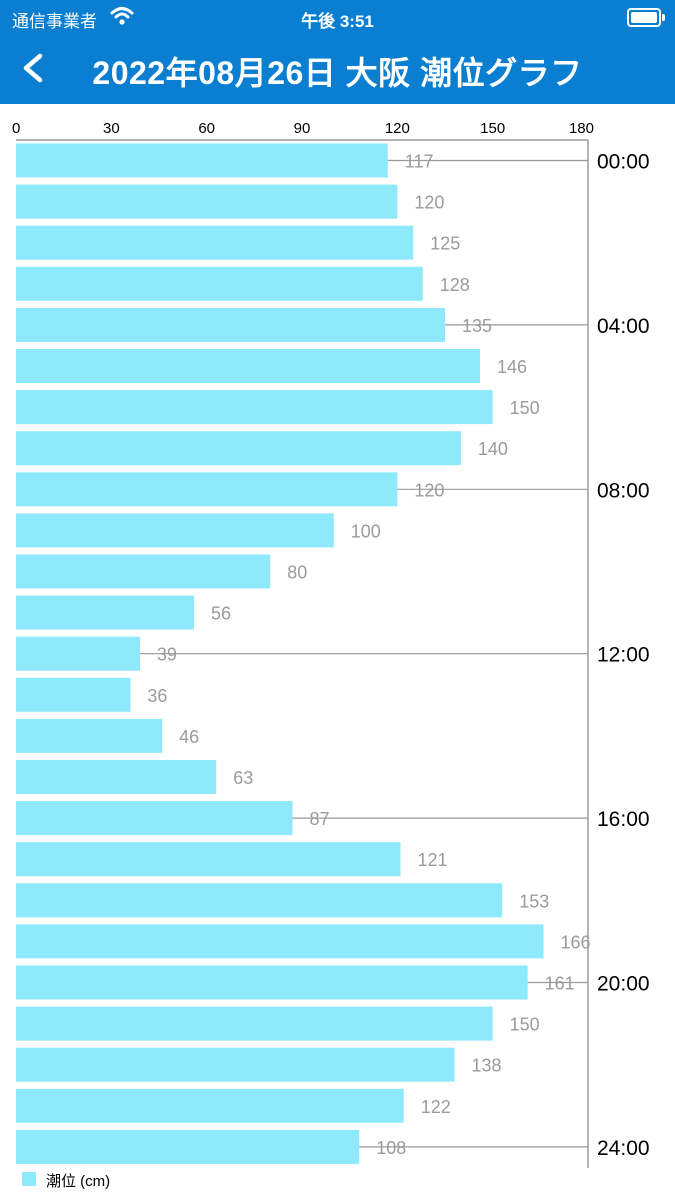  I want to click on x-tick-label: 90, so click(302, 128).